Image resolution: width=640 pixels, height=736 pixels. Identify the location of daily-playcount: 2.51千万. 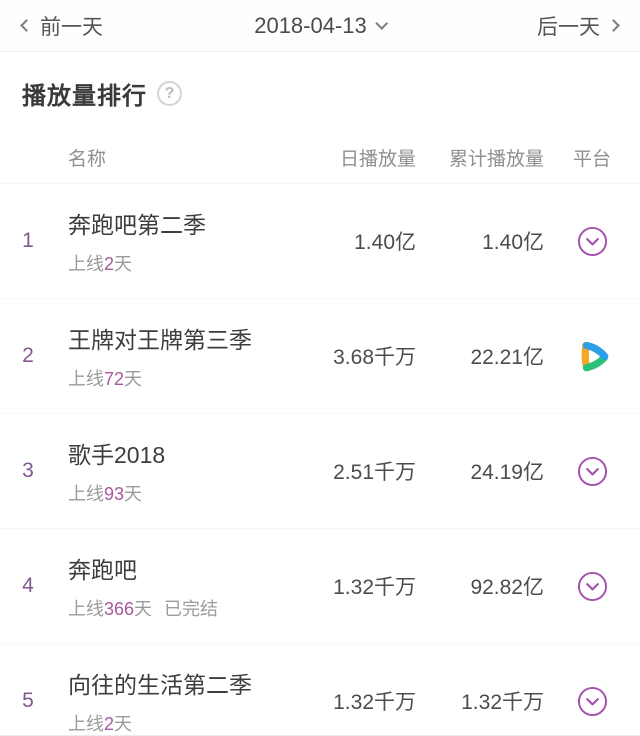
(374, 472).